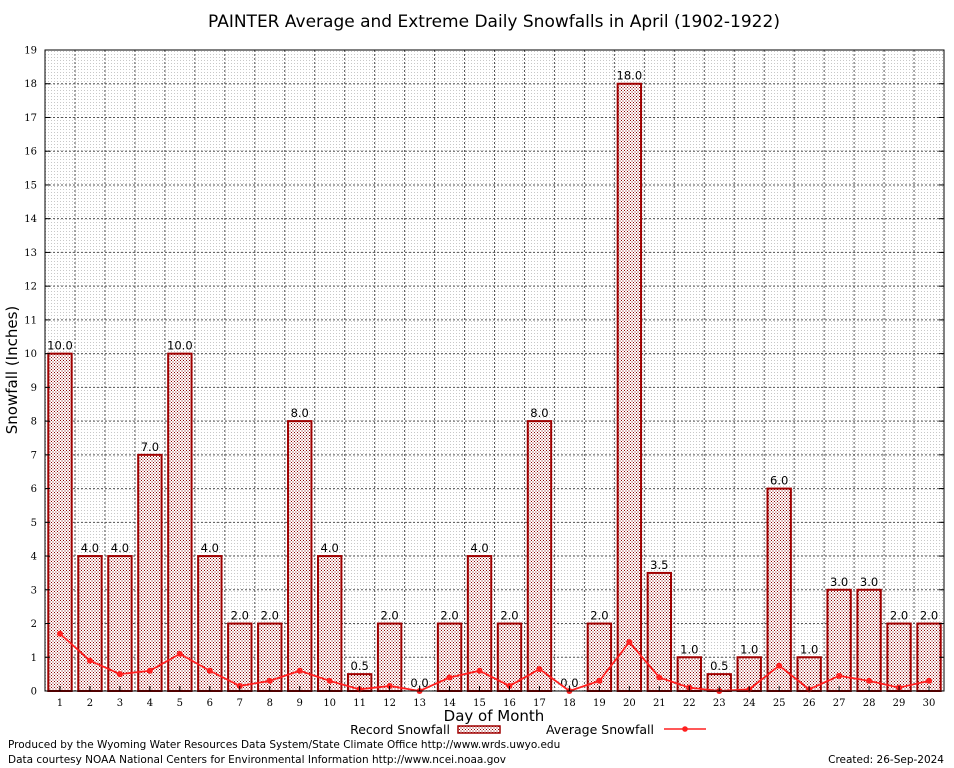  Describe the element at coordinates (34, 523) in the screenshot. I see `y-tick-label: 5` at that location.